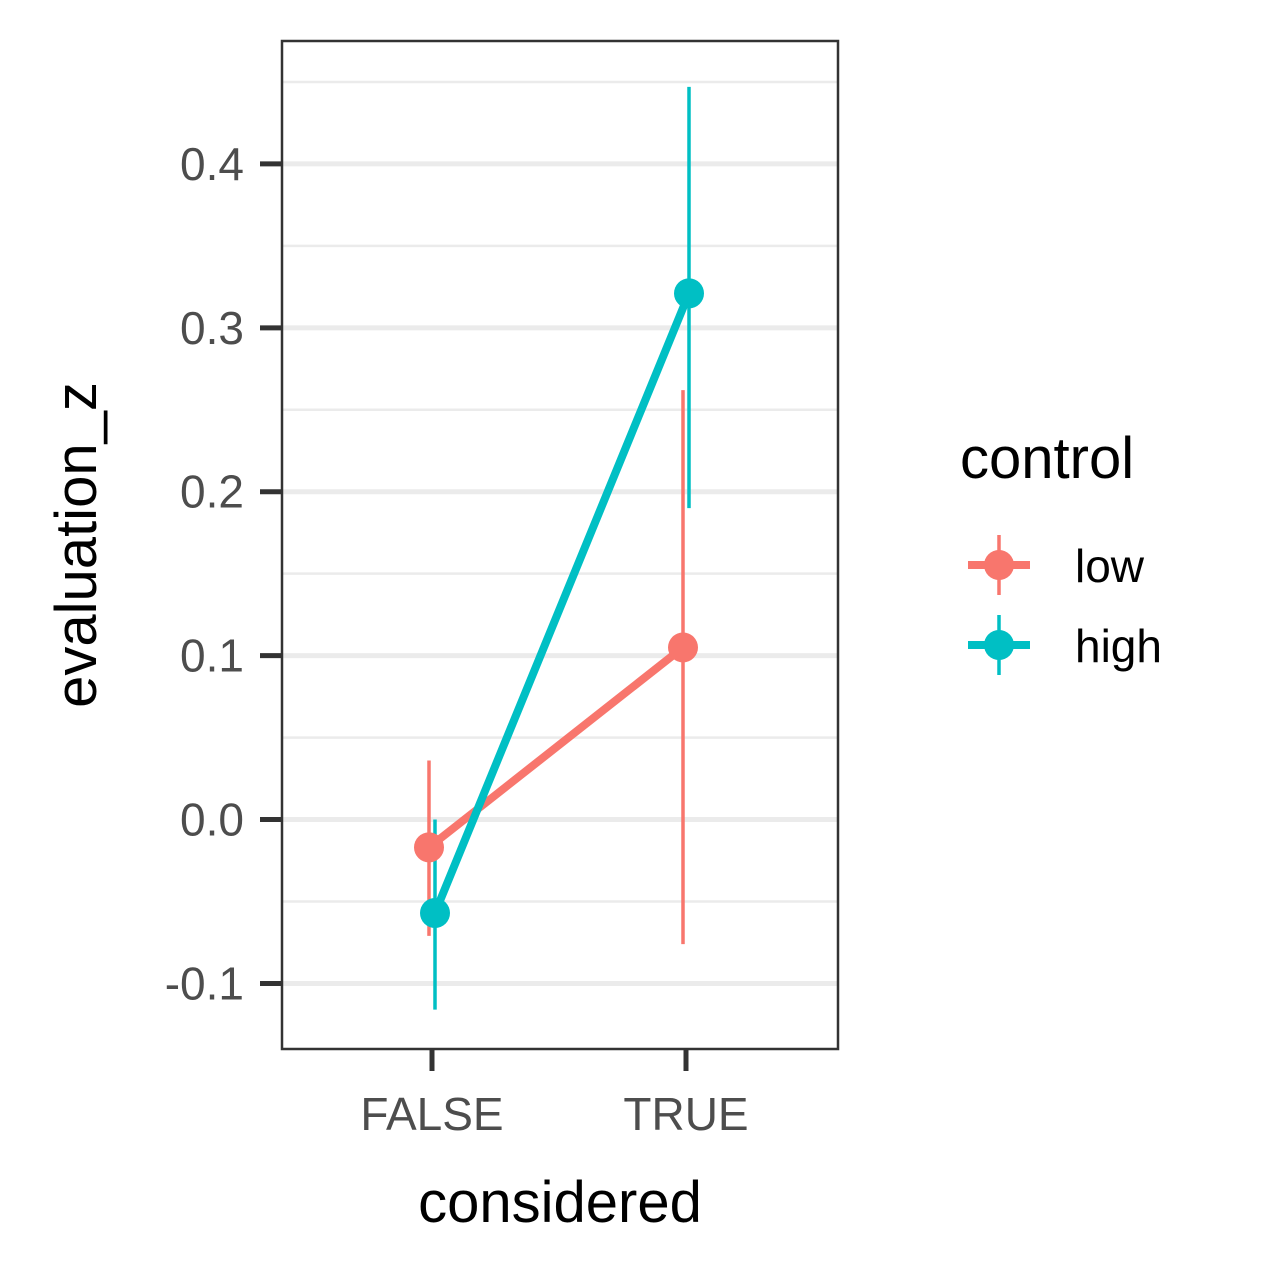  I want to click on y-tick-label: 0.4, so click(212, 164).